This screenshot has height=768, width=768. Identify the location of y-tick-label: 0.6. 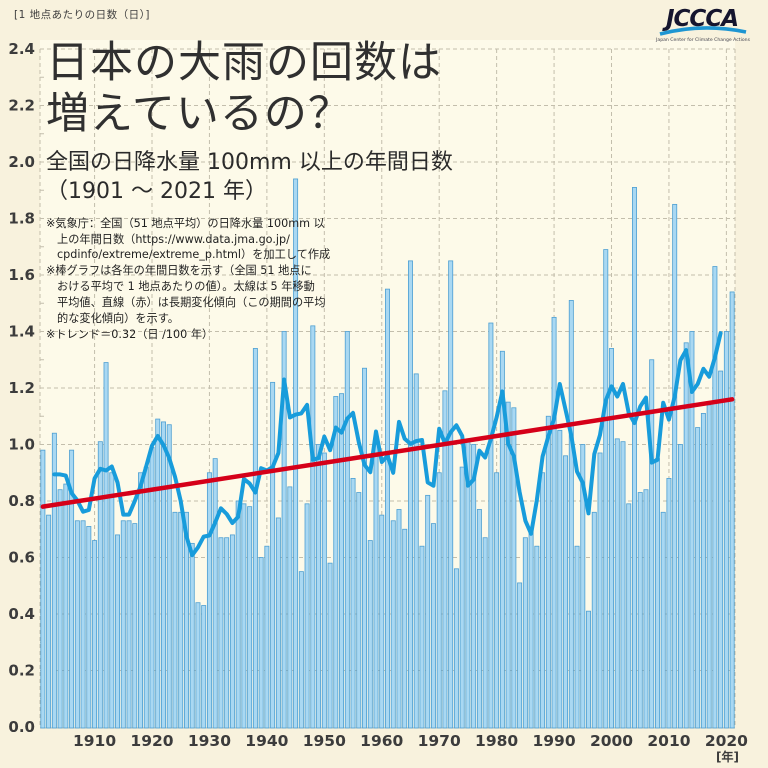
(21, 558).